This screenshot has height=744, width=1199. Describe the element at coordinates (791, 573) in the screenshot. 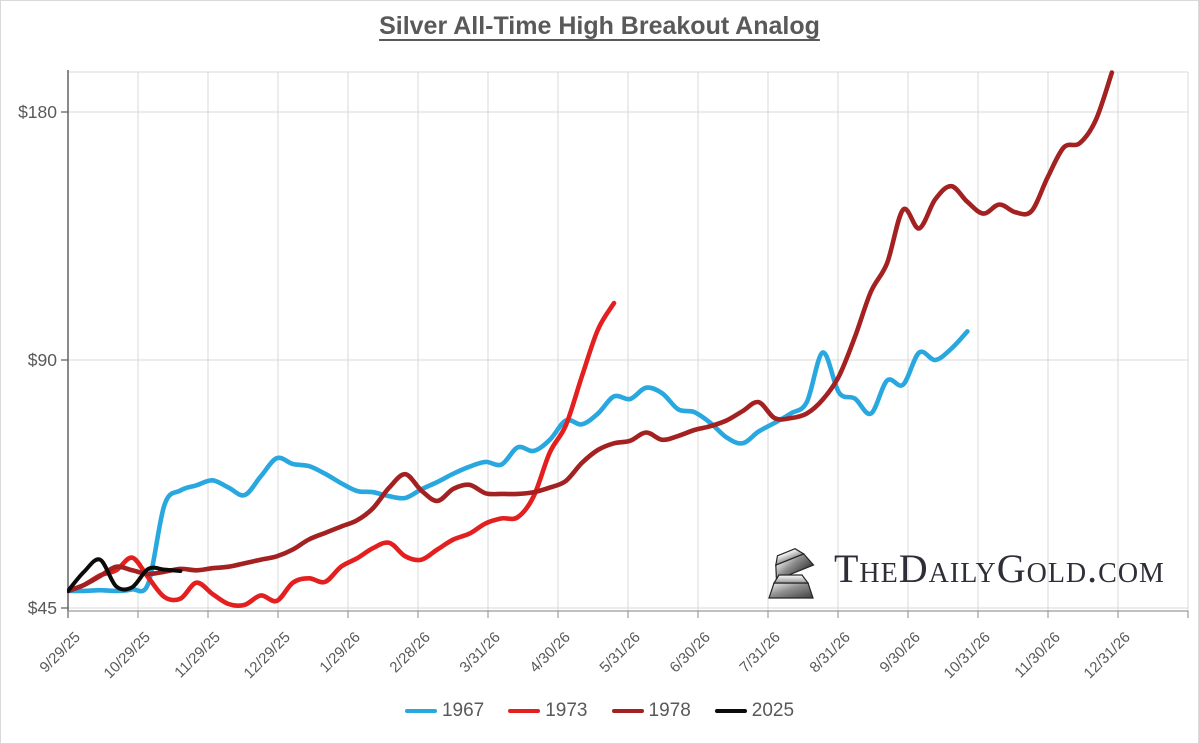

I see `silver-bars-icon` at that location.